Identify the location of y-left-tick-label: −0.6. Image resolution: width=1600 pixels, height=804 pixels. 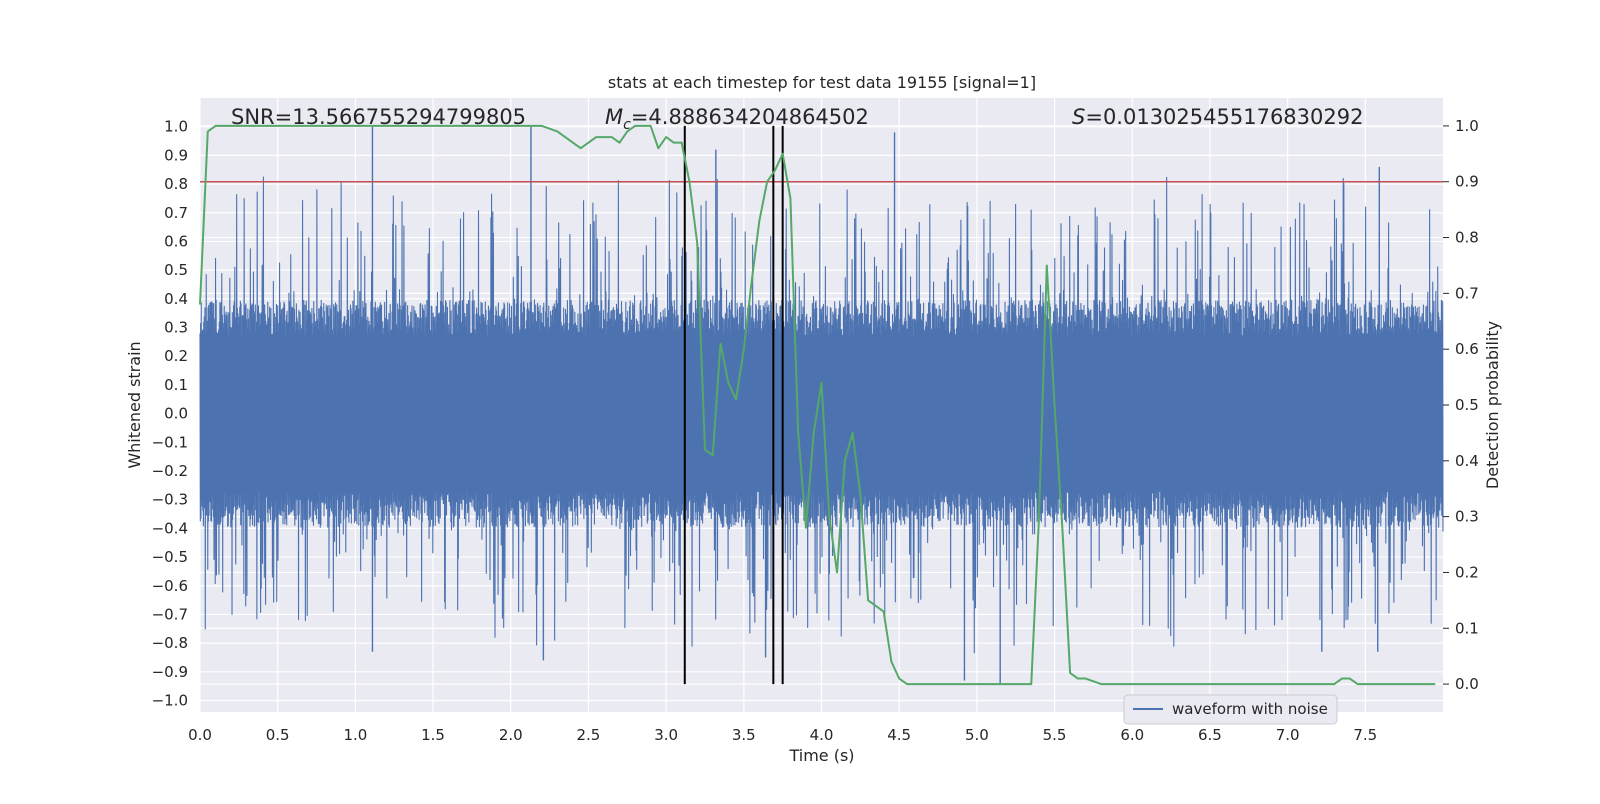
(170, 586).